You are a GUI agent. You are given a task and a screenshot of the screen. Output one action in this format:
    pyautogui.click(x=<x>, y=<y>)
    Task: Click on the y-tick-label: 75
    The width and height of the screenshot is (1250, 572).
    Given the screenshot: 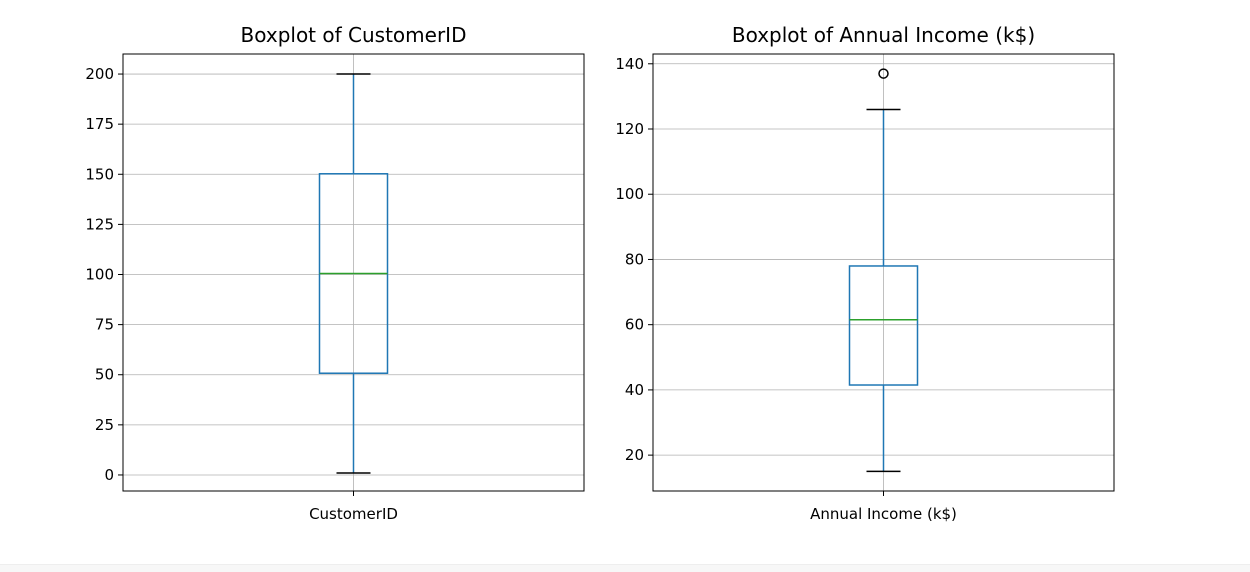 What is the action you would take?
    pyautogui.click(x=104, y=325)
    